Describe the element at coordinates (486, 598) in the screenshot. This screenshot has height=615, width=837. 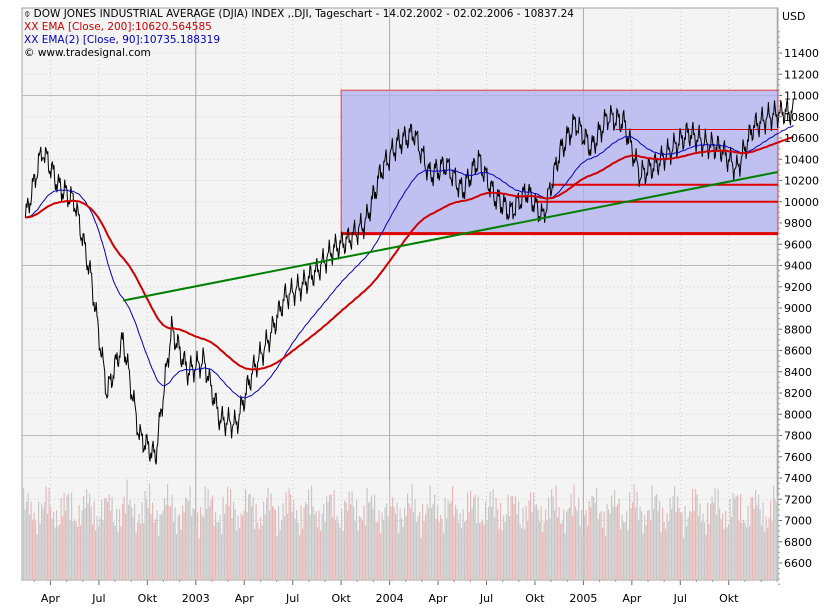
I see `x-tick-label: Jul` at that location.